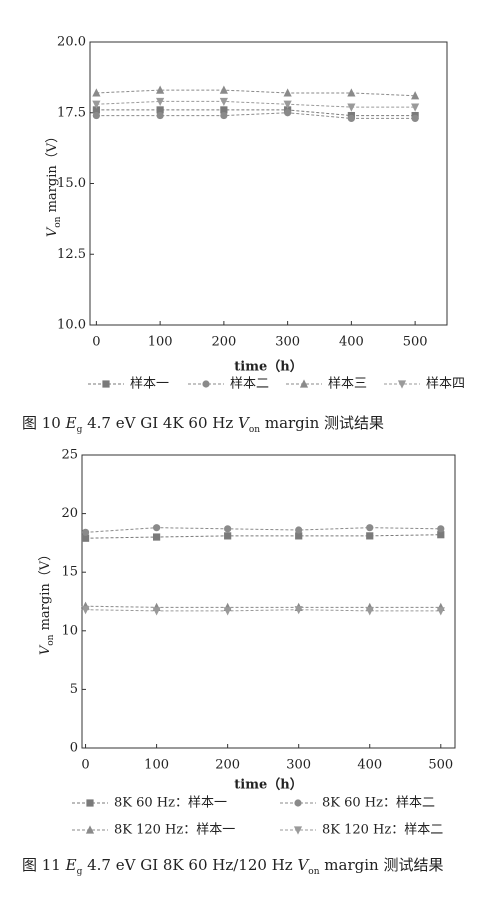 The height and width of the screenshot is (897, 499). What do you see at coordinates (71, 325) in the screenshot?
I see `y-tick-label: 10.0` at bounding box center [71, 325].